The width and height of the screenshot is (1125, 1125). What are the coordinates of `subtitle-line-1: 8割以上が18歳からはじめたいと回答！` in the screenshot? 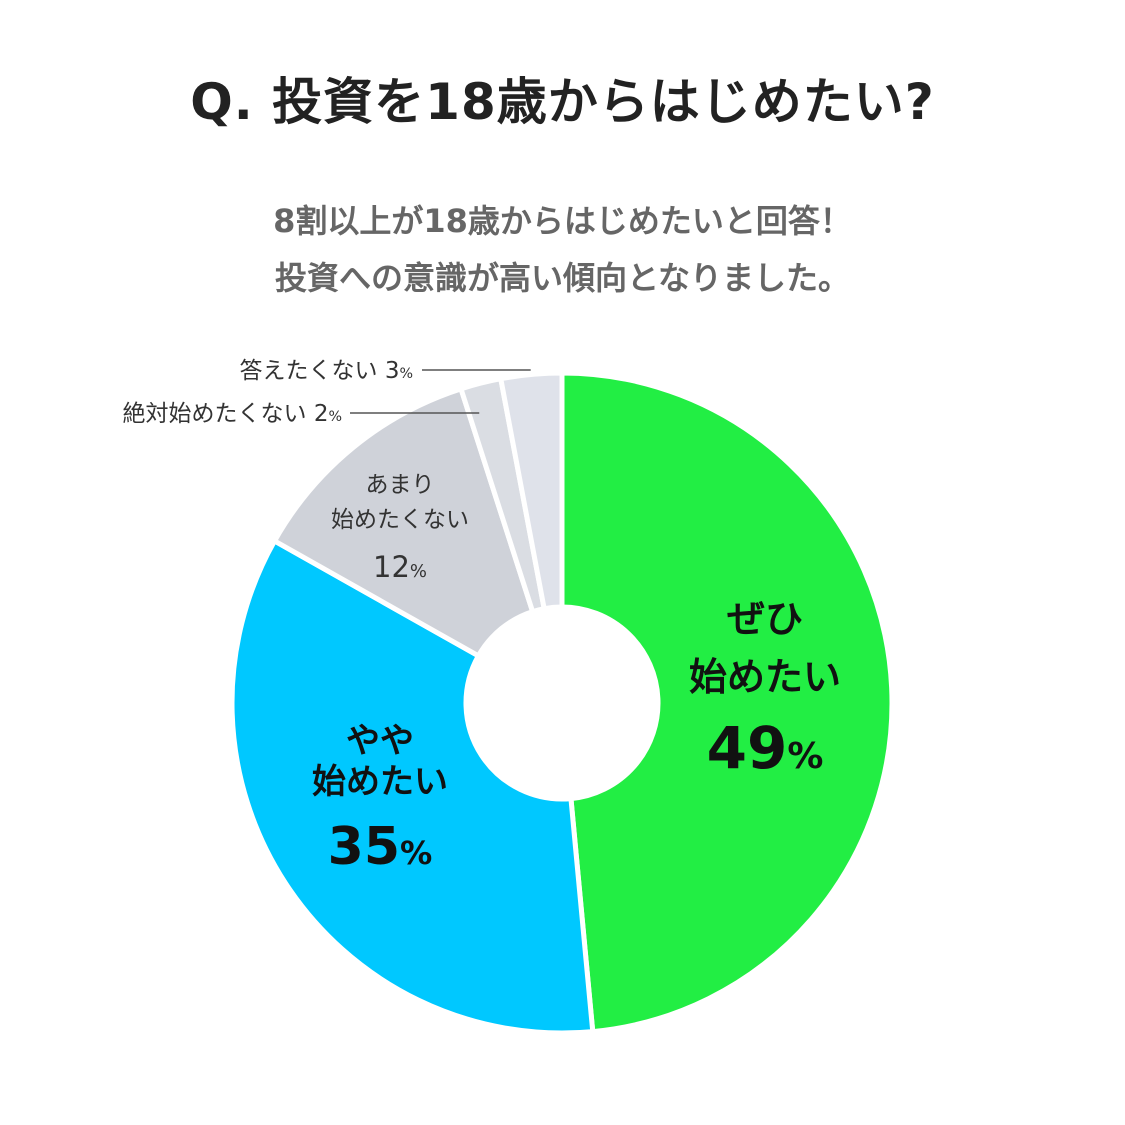 It's located at (562, 221).